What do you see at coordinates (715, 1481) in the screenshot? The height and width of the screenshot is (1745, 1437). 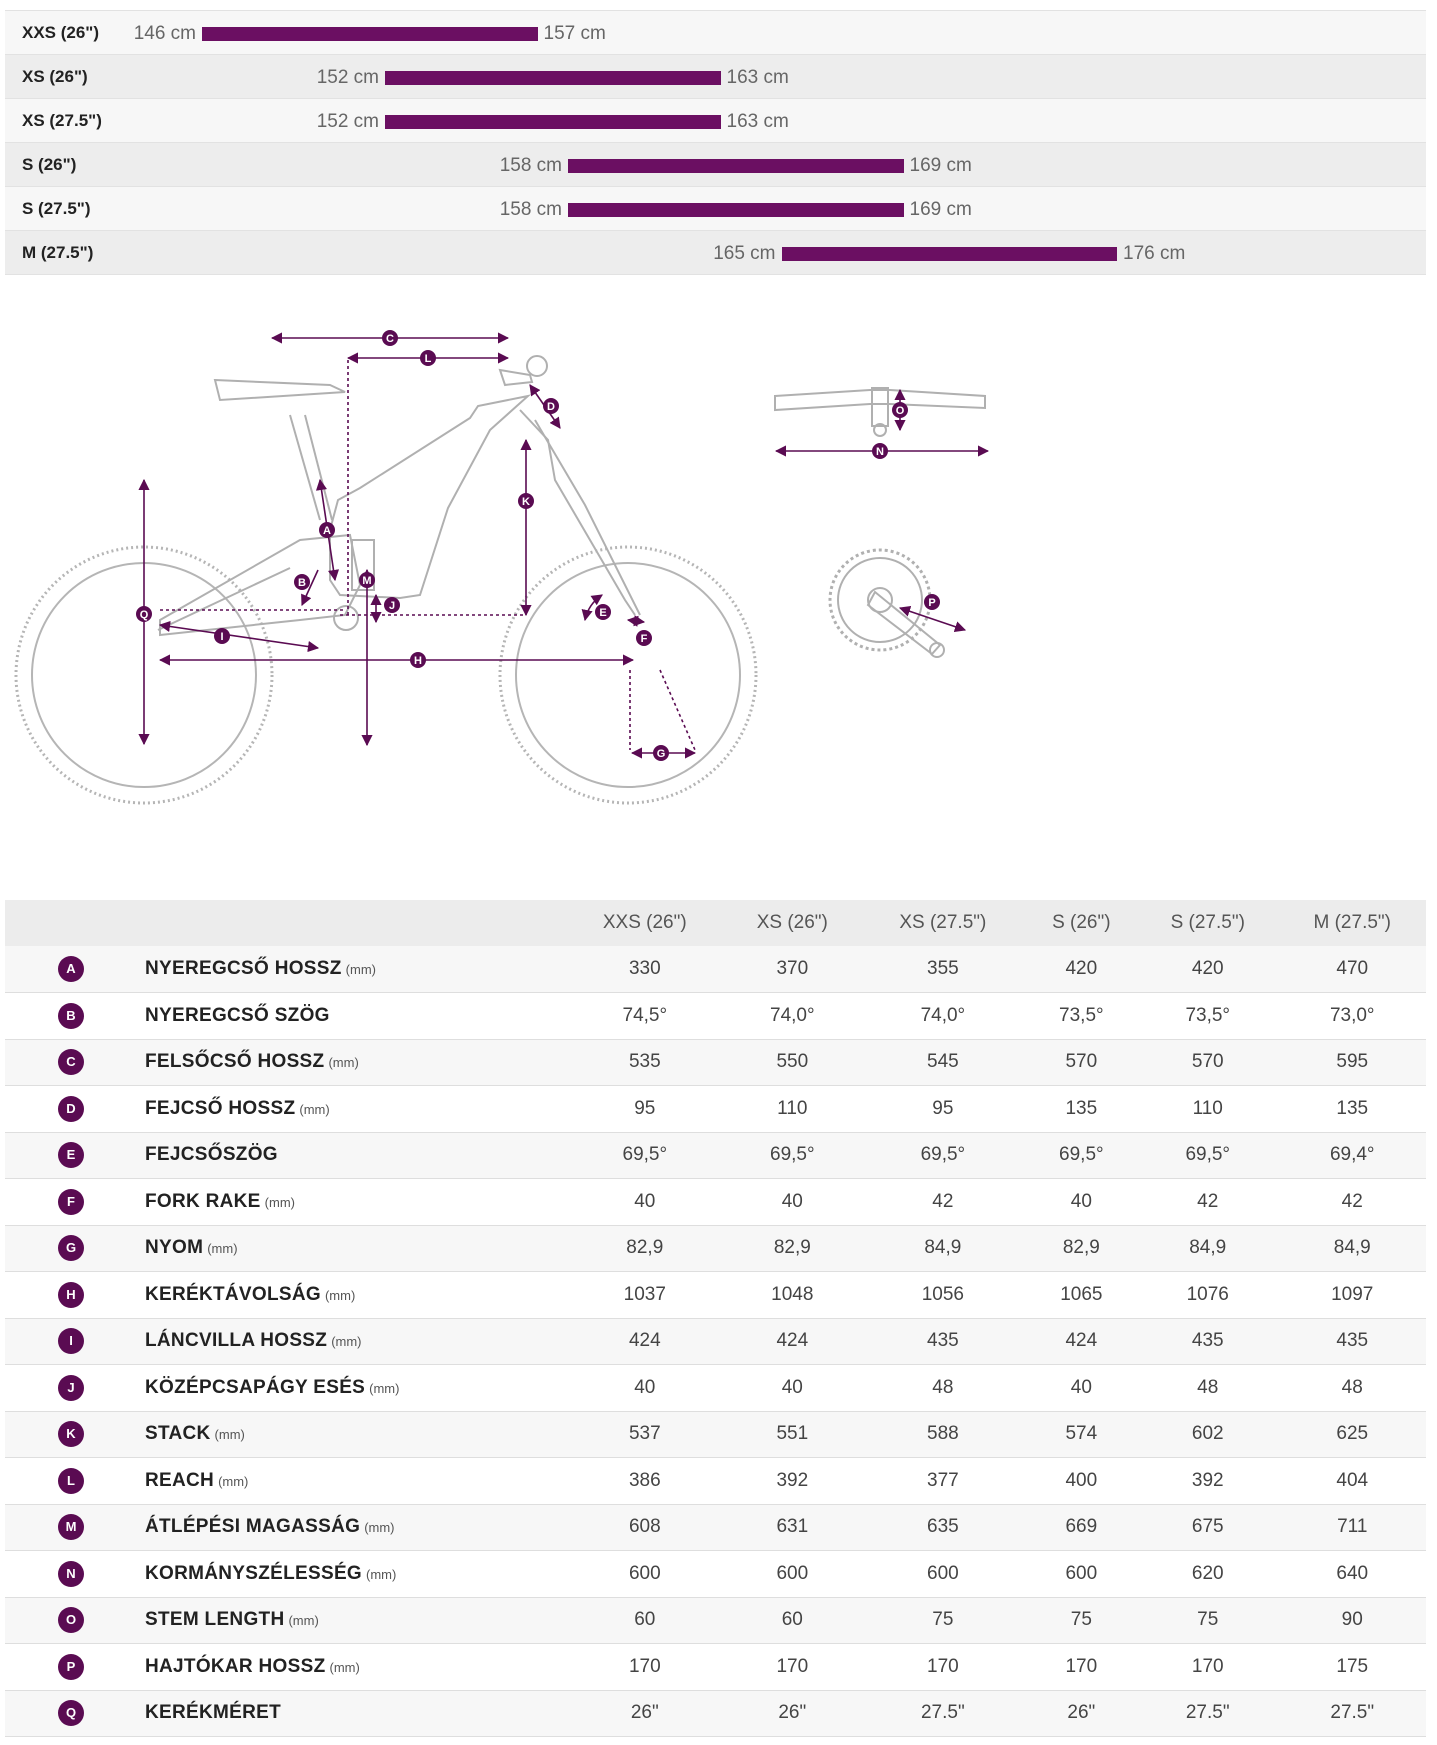 I see `geometry-row-l: L REACH (mm) 386 392 377 400 392 404` at bounding box center [715, 1481].